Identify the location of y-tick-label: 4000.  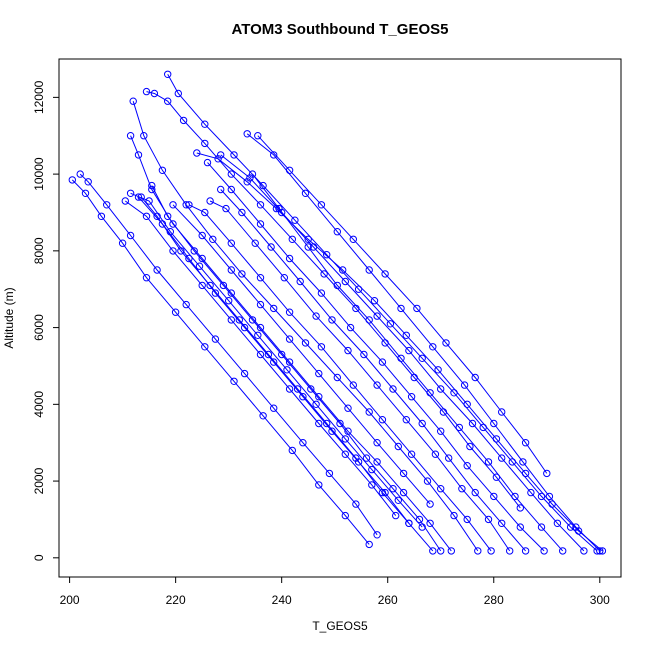
(39, 404).